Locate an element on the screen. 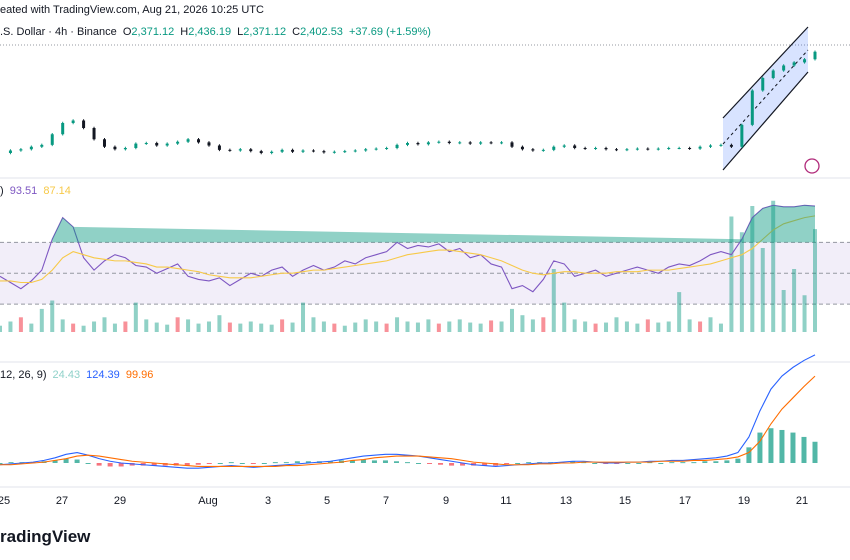  x-tick-label: 7 is located at coordinates (386, 501).